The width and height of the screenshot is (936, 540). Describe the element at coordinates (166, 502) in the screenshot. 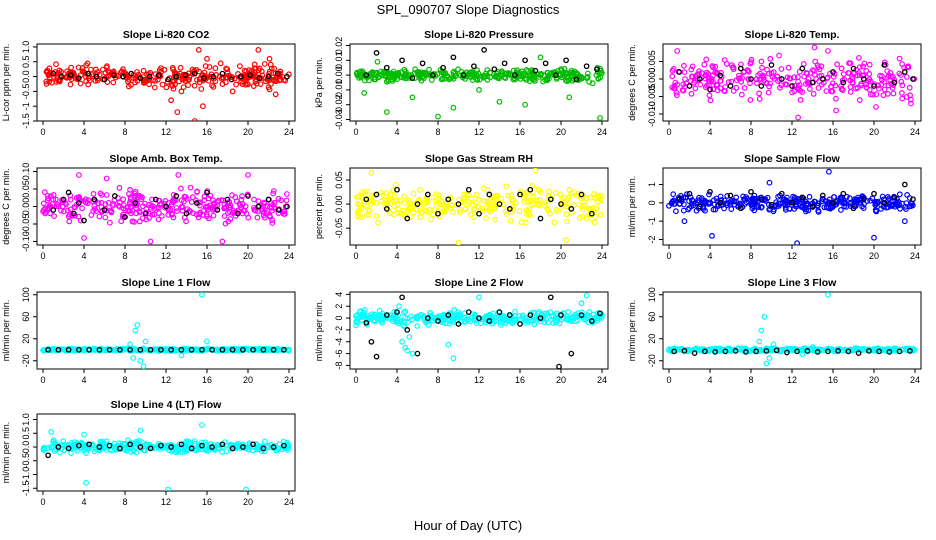

I see `x-tick-label: 12` at that location.